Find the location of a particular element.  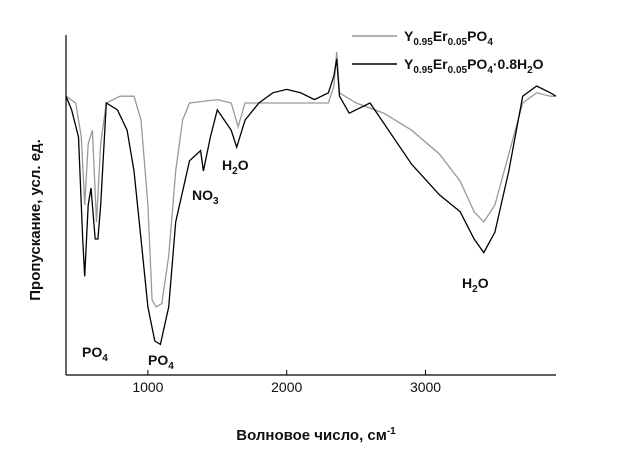

y-axis-label: Пропускание, усл. ед. is located at coordinates (35, 220).